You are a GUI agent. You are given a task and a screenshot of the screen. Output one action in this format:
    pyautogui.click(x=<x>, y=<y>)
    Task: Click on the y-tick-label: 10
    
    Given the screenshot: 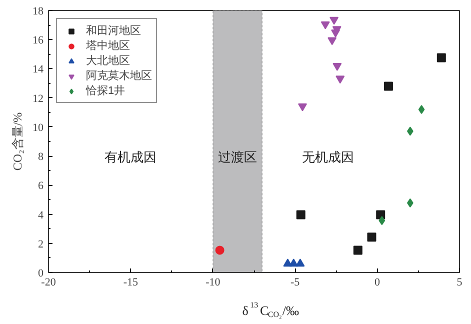 What is the action you would take?
    pyautogui.click(x=38, y=128)
    